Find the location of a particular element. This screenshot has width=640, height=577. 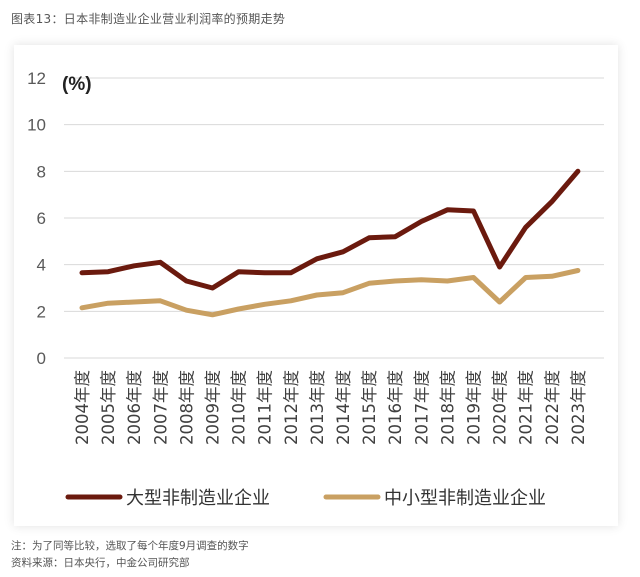

x-tick-label: 2009年度 is located at coordinates (213, 407).